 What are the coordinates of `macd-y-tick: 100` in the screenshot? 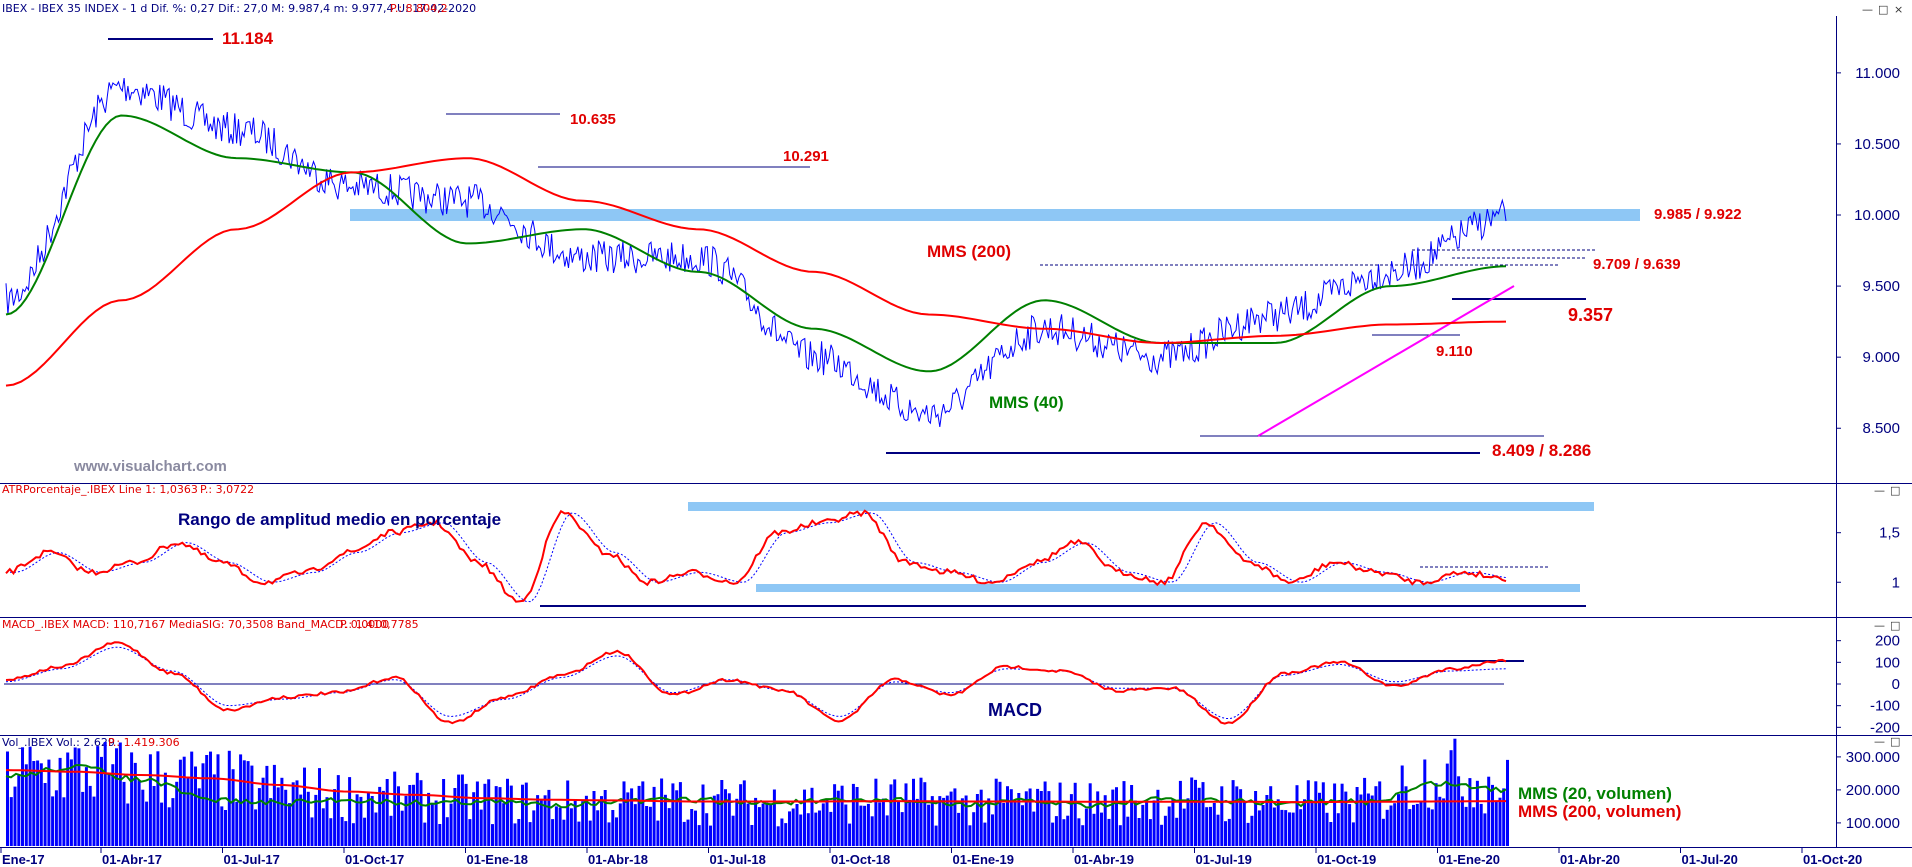 It's located at (1887, 662).